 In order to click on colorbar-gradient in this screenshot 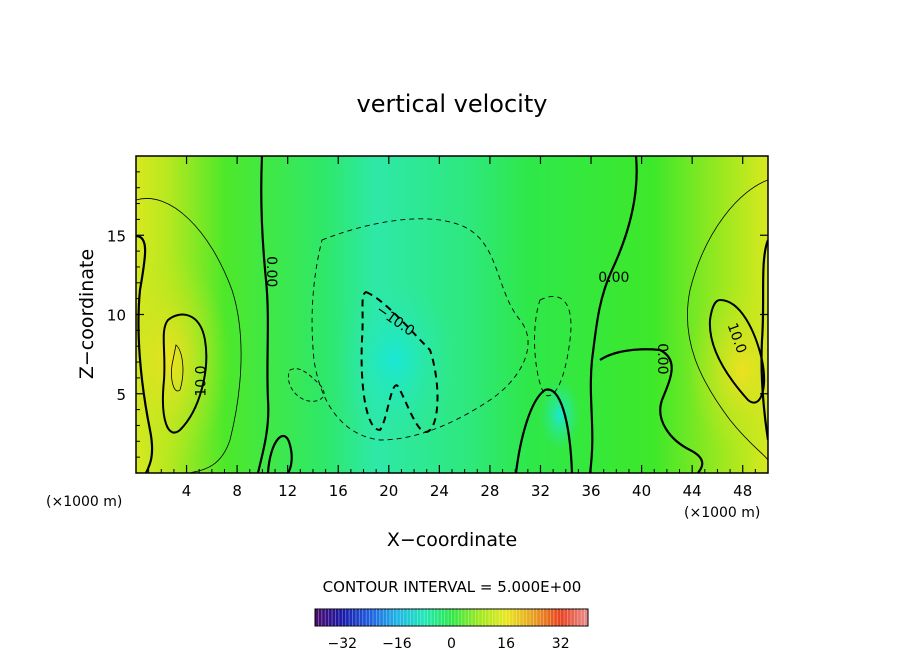, I will do `click(451, 617)`.